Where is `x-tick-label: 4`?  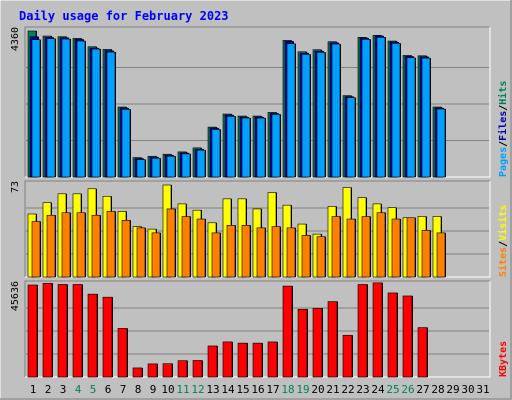
x-tick-label: 4 is located at coordinates (78, 389).